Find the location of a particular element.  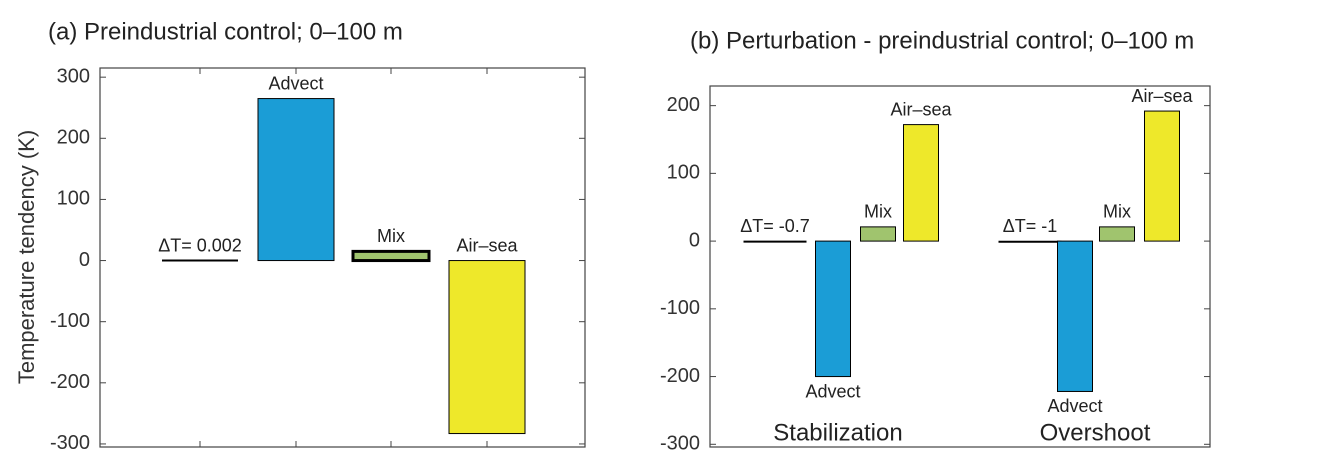

group-label: Stabilization is located at coordinates (837, 432).